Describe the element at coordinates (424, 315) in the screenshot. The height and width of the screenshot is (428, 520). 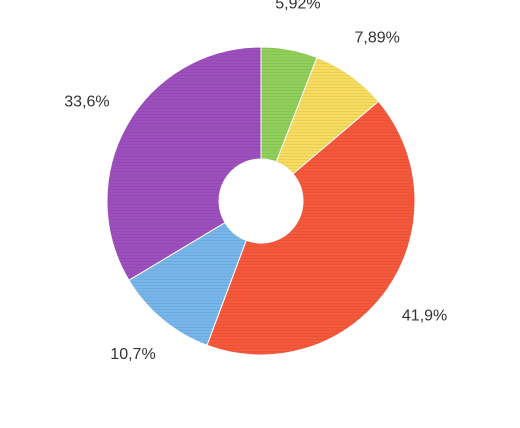
I see `slice-label-2: 41,9%` at that location.